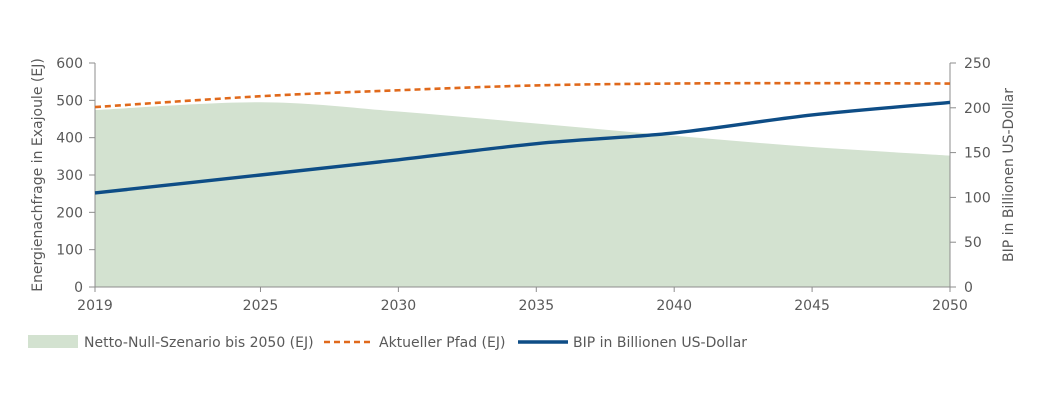  What do you see at coordinates (199, 343) in the screenshot?
I see `legend-label-area: Netto-Null-Szenario bis 2050 (EJ)` at bounding box center [199, 343].